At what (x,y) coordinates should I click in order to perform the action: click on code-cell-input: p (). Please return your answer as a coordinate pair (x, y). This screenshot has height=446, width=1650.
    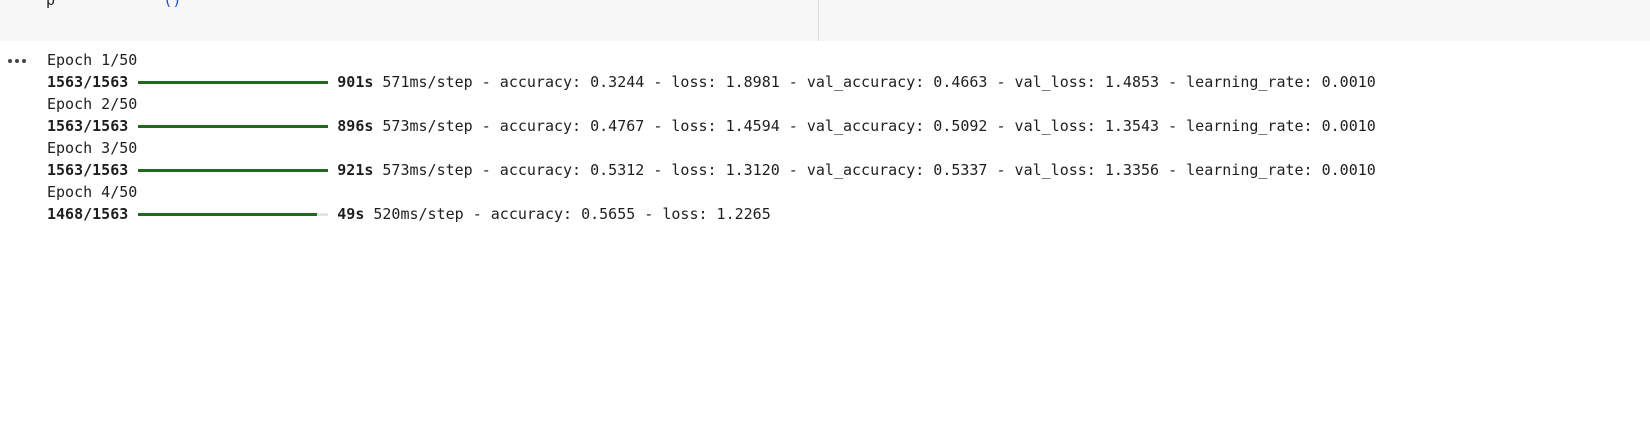
    Looking at the image, I should click on (825, 20).